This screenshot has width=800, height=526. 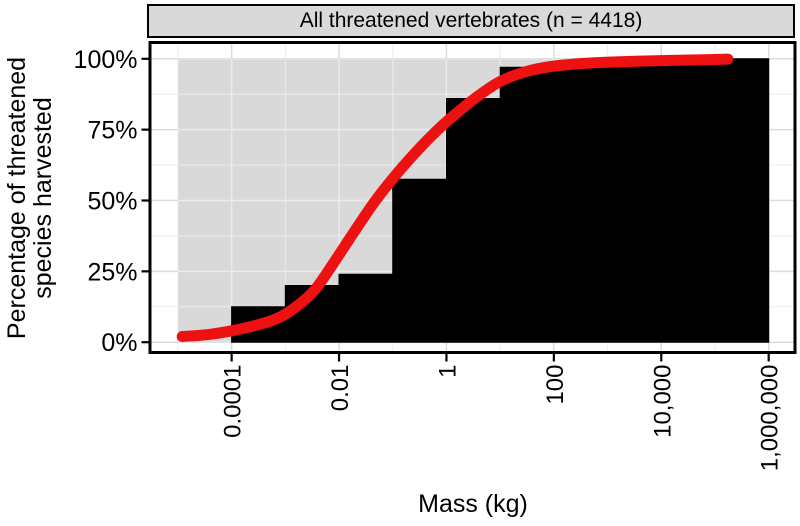 I want to click on x-tick-label: 10,000, so click(x=662, y=401).